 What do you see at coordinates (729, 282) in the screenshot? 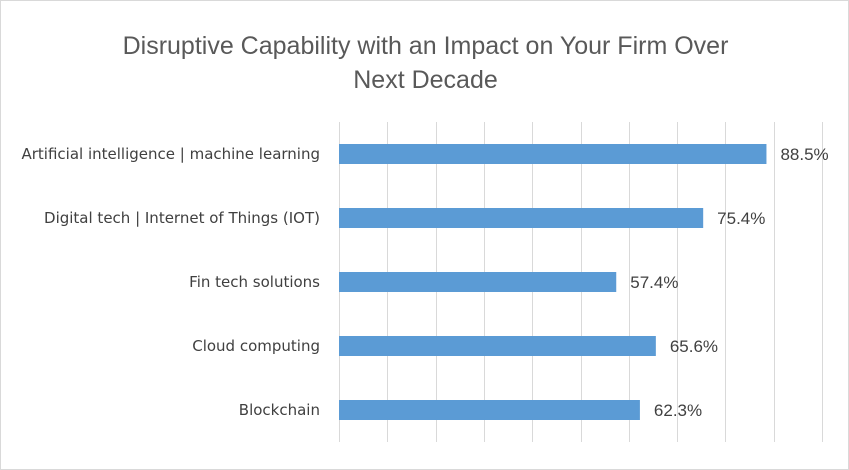
I see `value-labels: 88.5% 75.4% 57.4% 65.6% 62.3%` at bounding box center [729, 282].